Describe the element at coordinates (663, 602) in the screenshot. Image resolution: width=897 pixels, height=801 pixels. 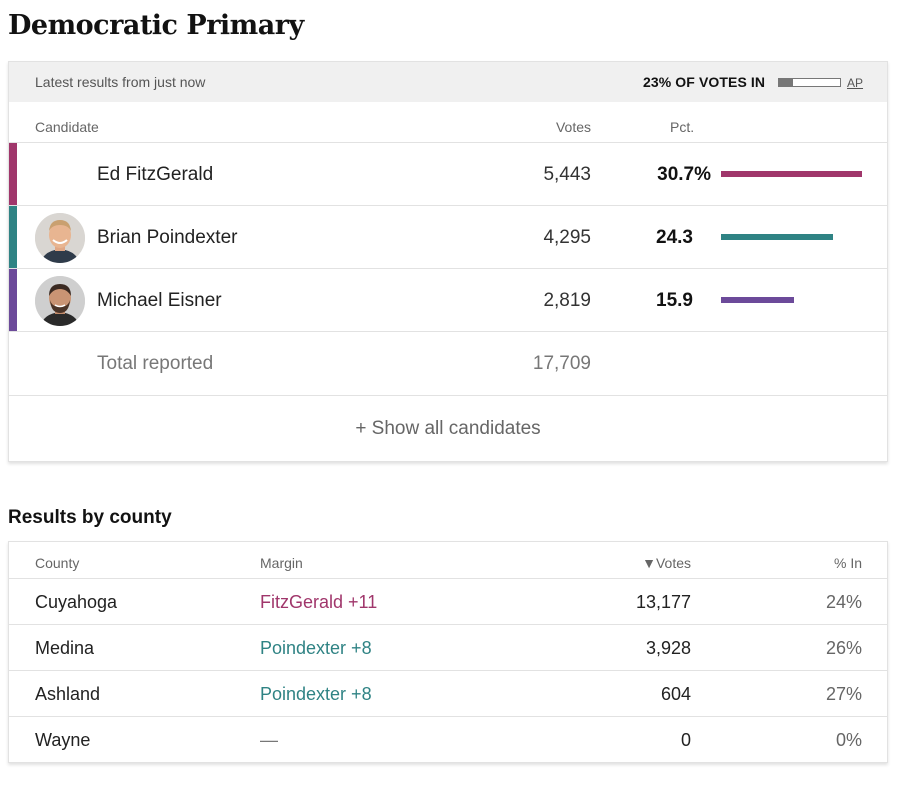
I see `county-votes: 13,177` at that location.